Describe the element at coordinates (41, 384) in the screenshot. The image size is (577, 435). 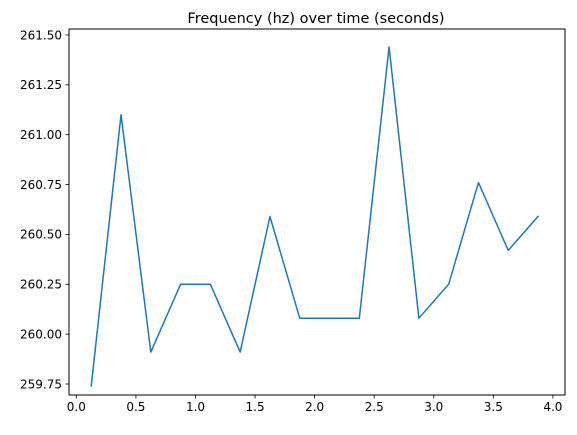
I see `y-tick-label: 259.75` at that location.